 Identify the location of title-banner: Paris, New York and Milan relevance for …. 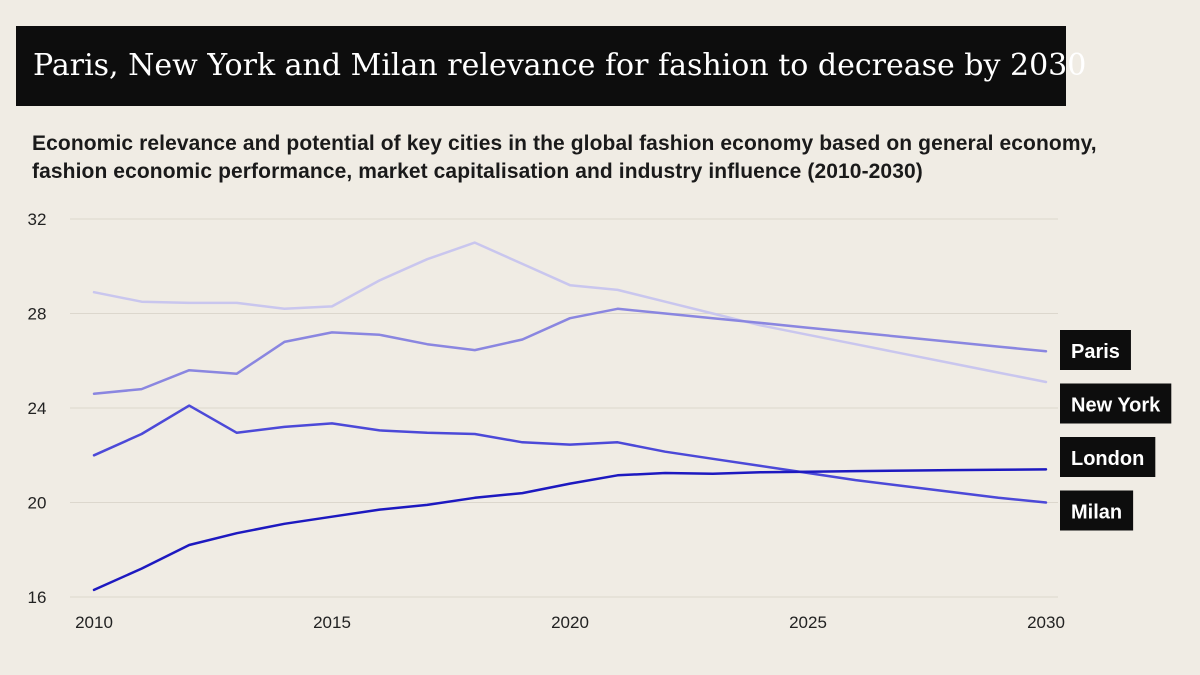
(551, 66).